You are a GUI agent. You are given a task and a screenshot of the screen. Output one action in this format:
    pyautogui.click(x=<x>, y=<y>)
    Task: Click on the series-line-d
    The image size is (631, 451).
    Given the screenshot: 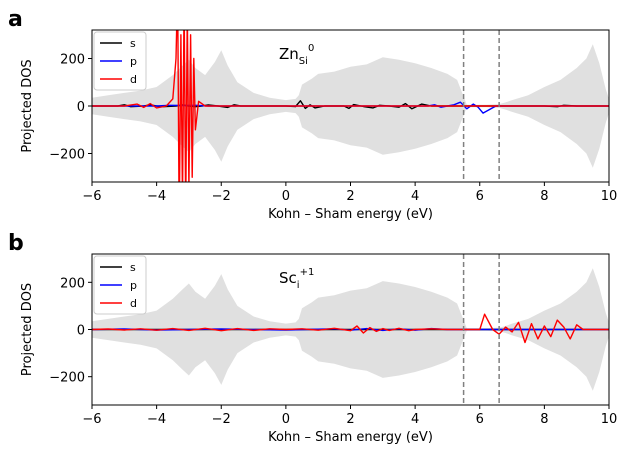 What is the action you would take?
    pyautogui.click(x=350, y=328)
    